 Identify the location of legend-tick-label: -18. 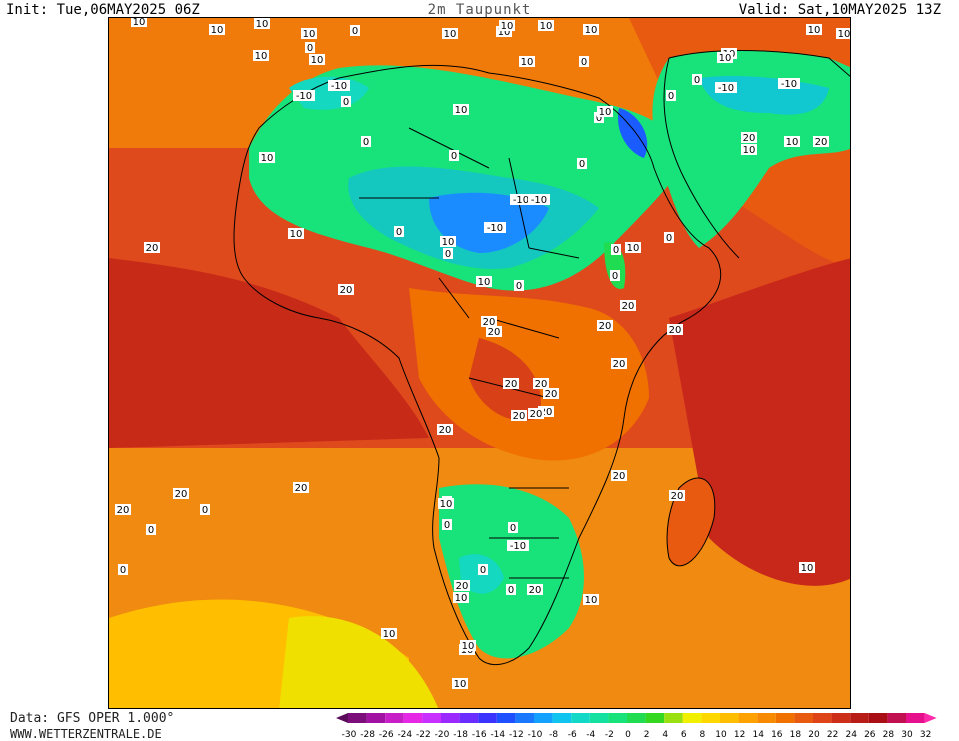
(460, 735).